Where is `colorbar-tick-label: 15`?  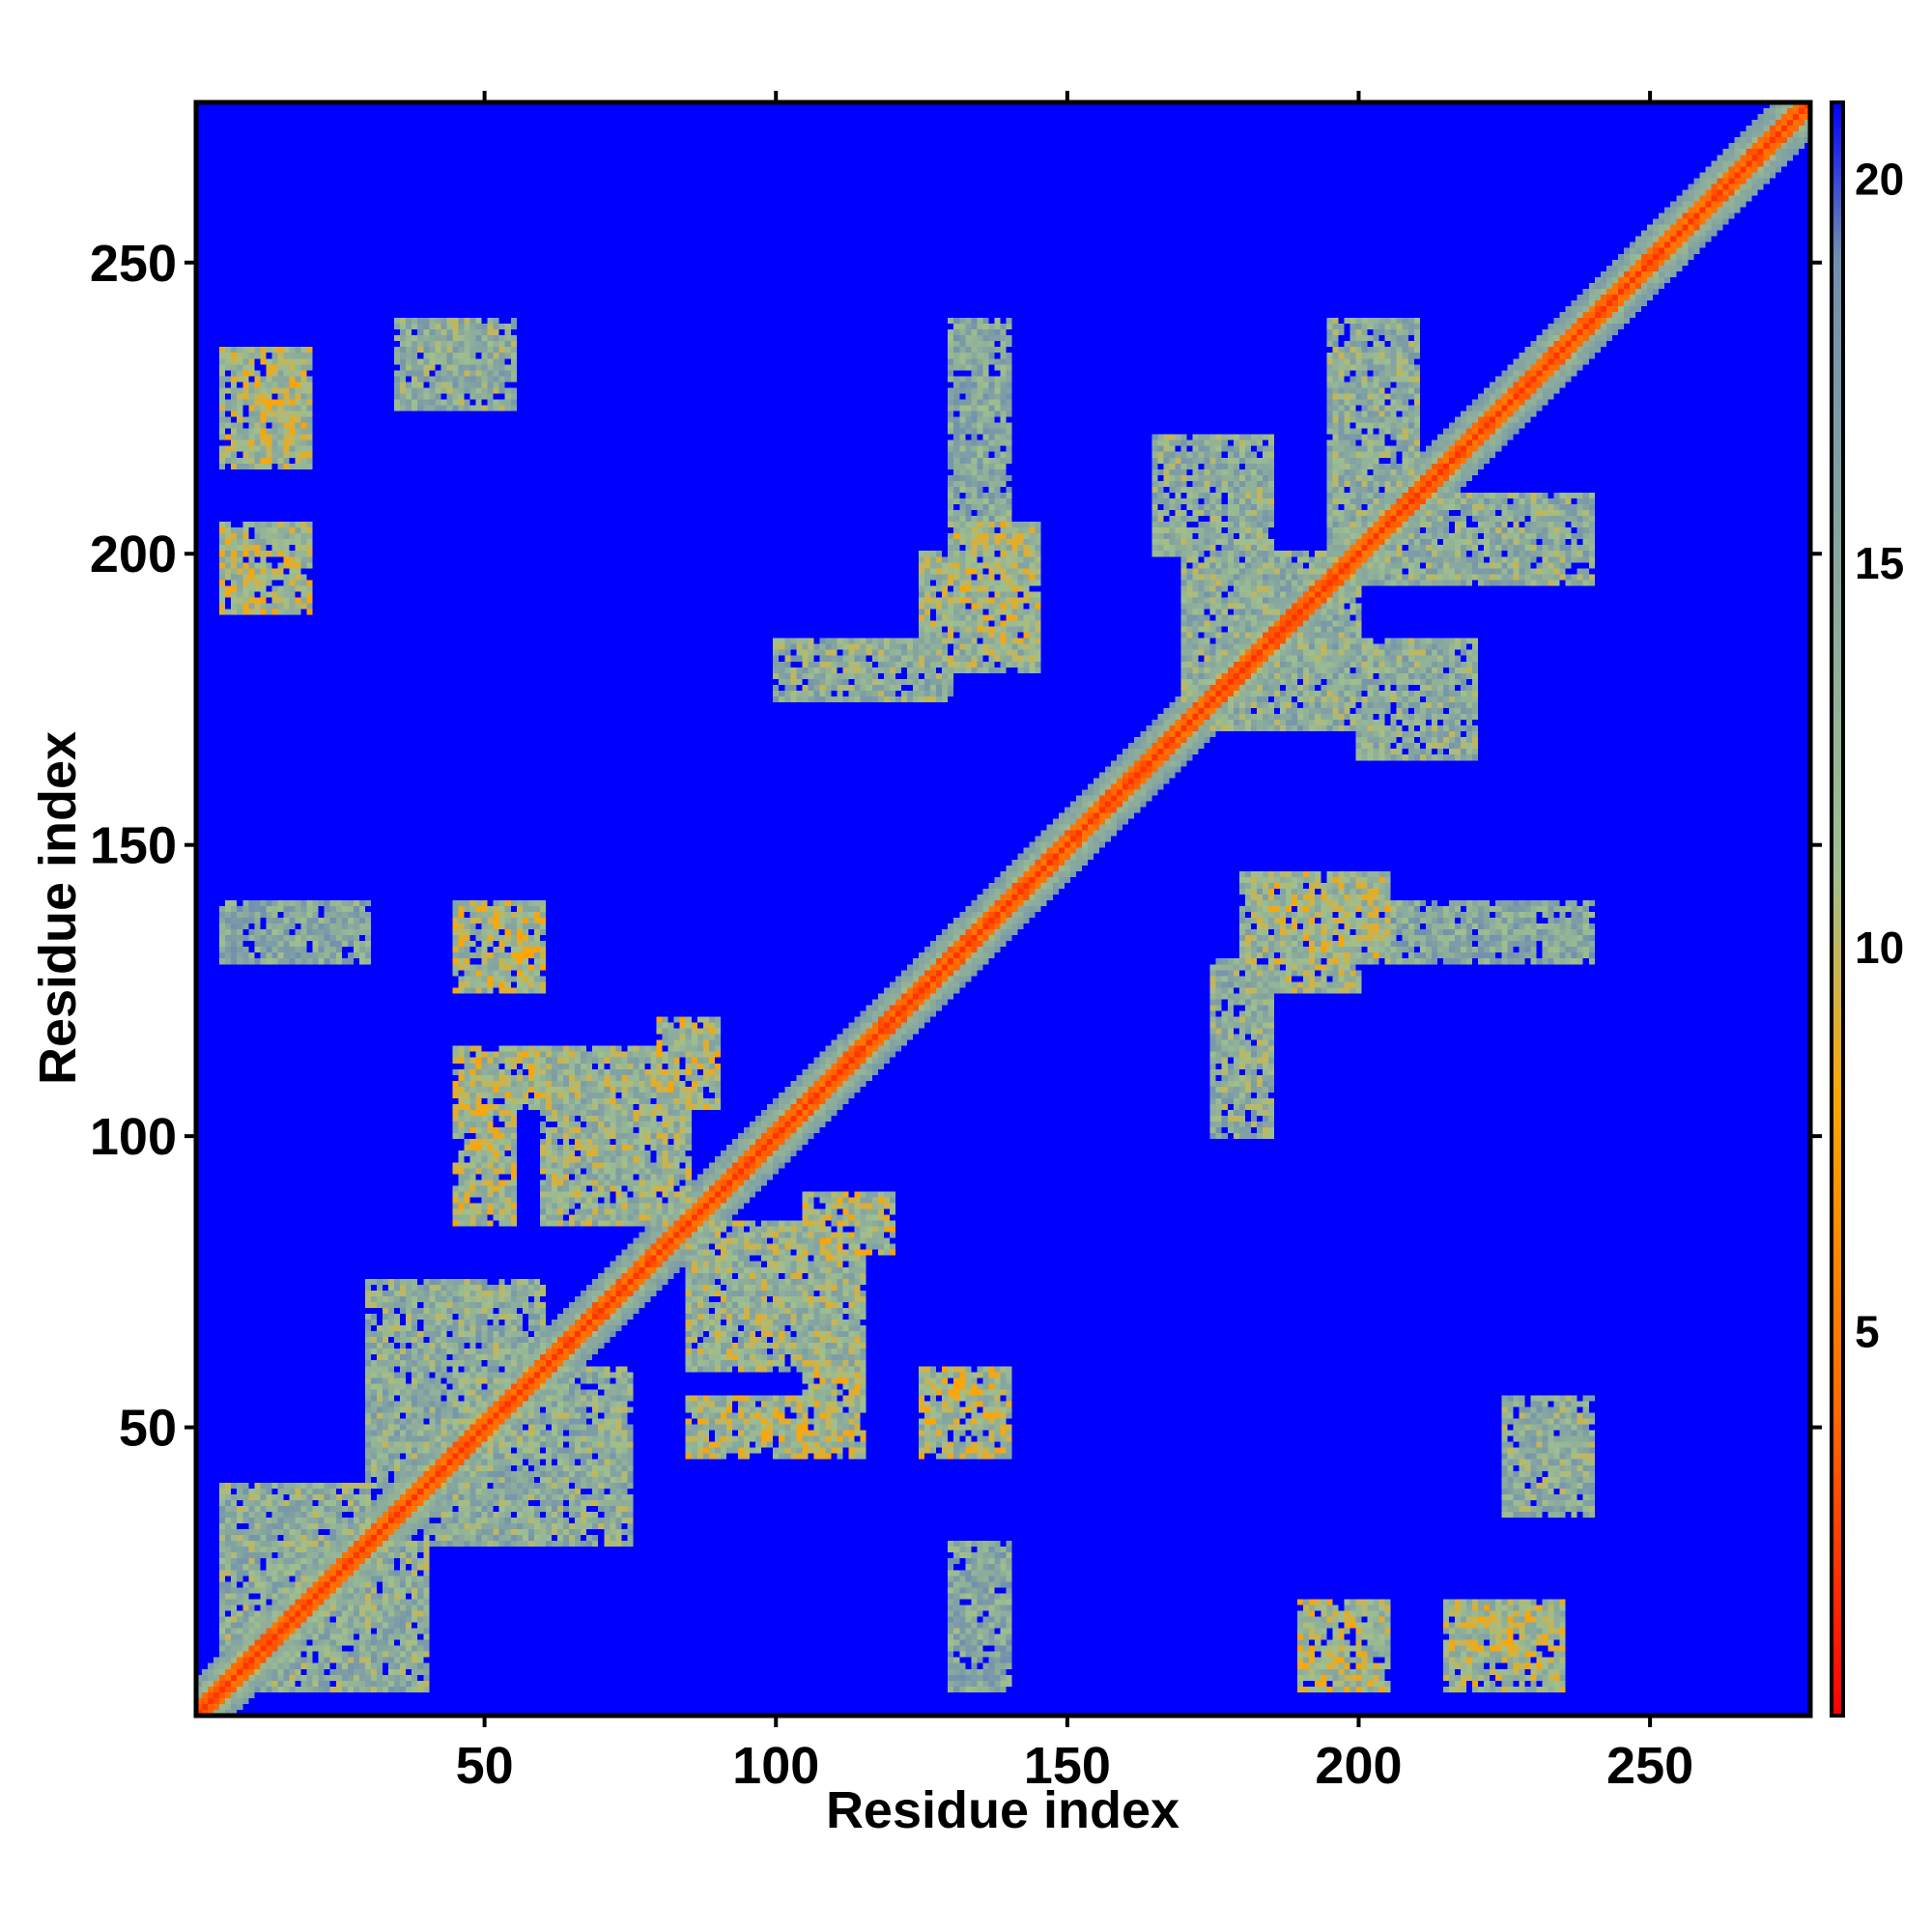
colorbar-tick-label: 15 is located at coordinates (1879, 563).